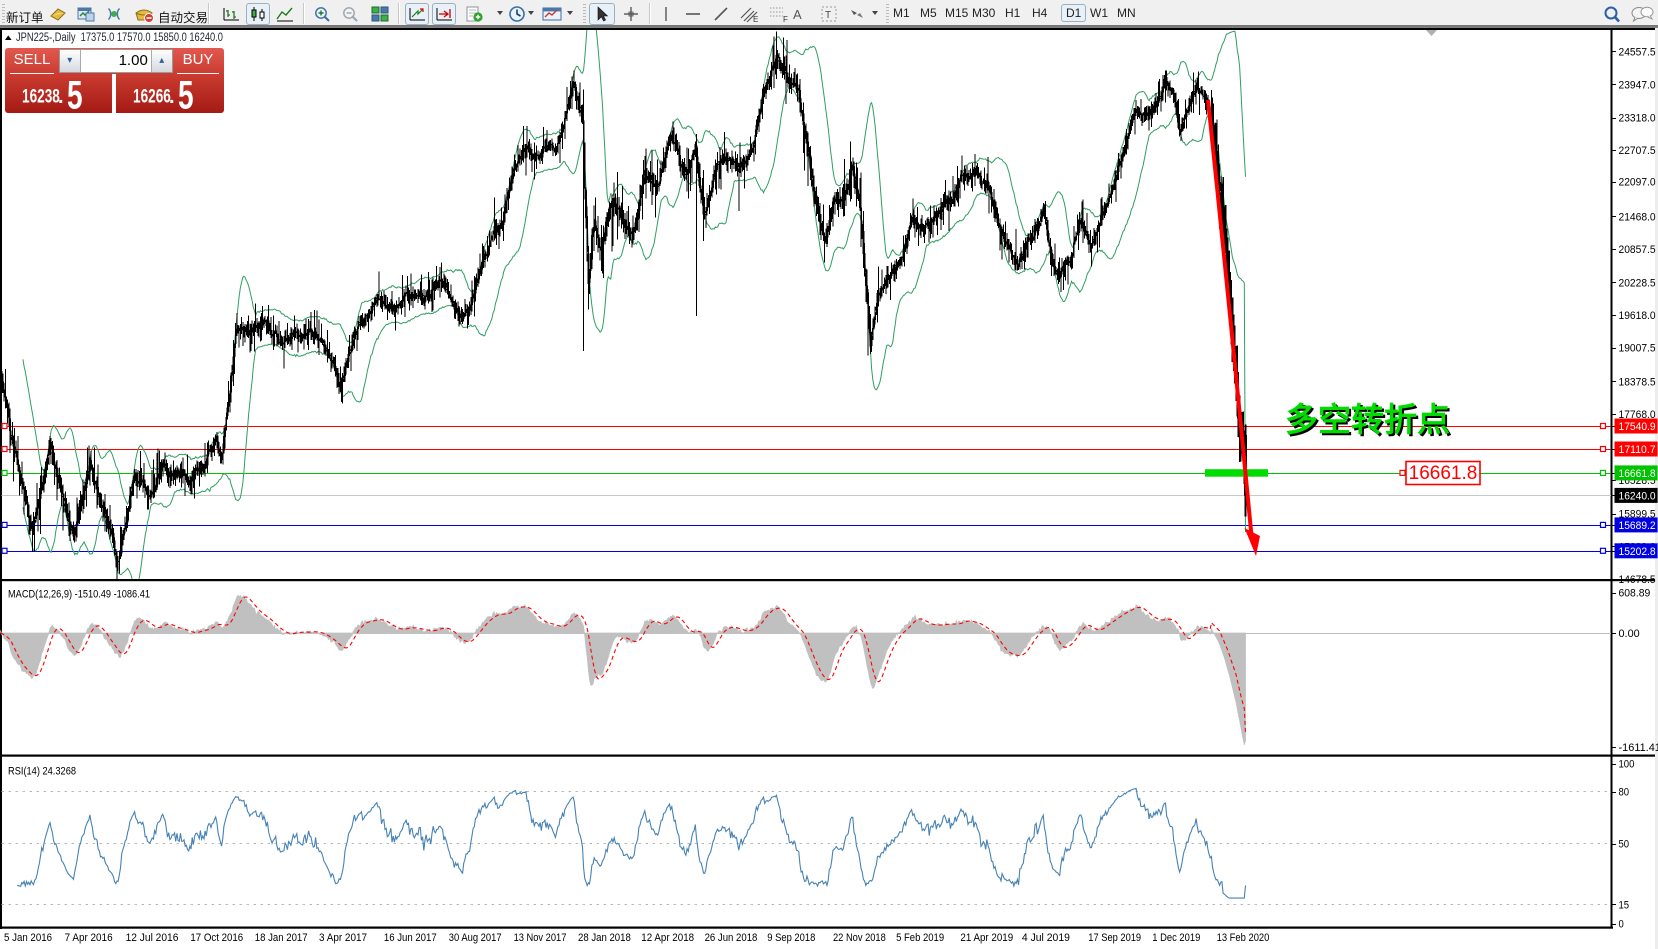 This screenshot has width=1658, height=949. Describe the element at coordinates (667, 938) in the screenshot. I see `svg-text: 12 Apr 2018` at that location.